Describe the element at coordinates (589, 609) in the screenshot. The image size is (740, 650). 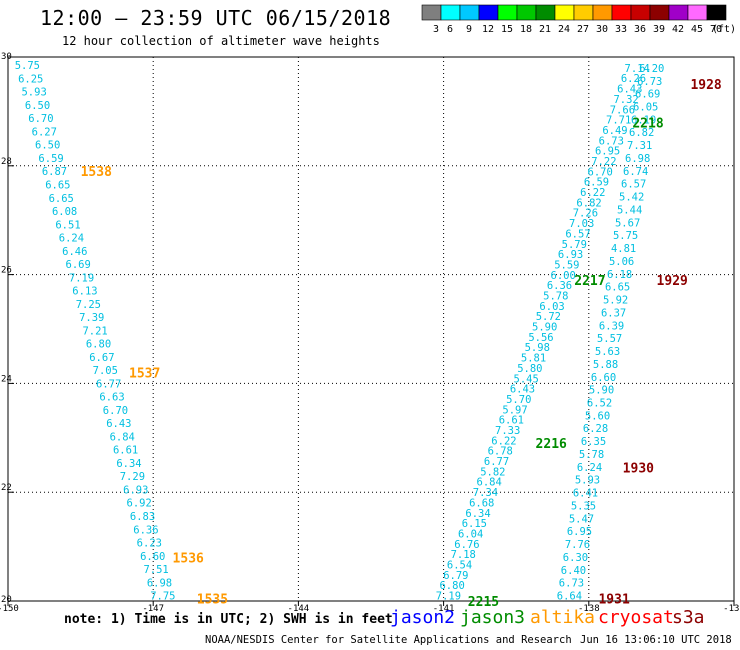
I see `x-tick-label: -138` at that location.